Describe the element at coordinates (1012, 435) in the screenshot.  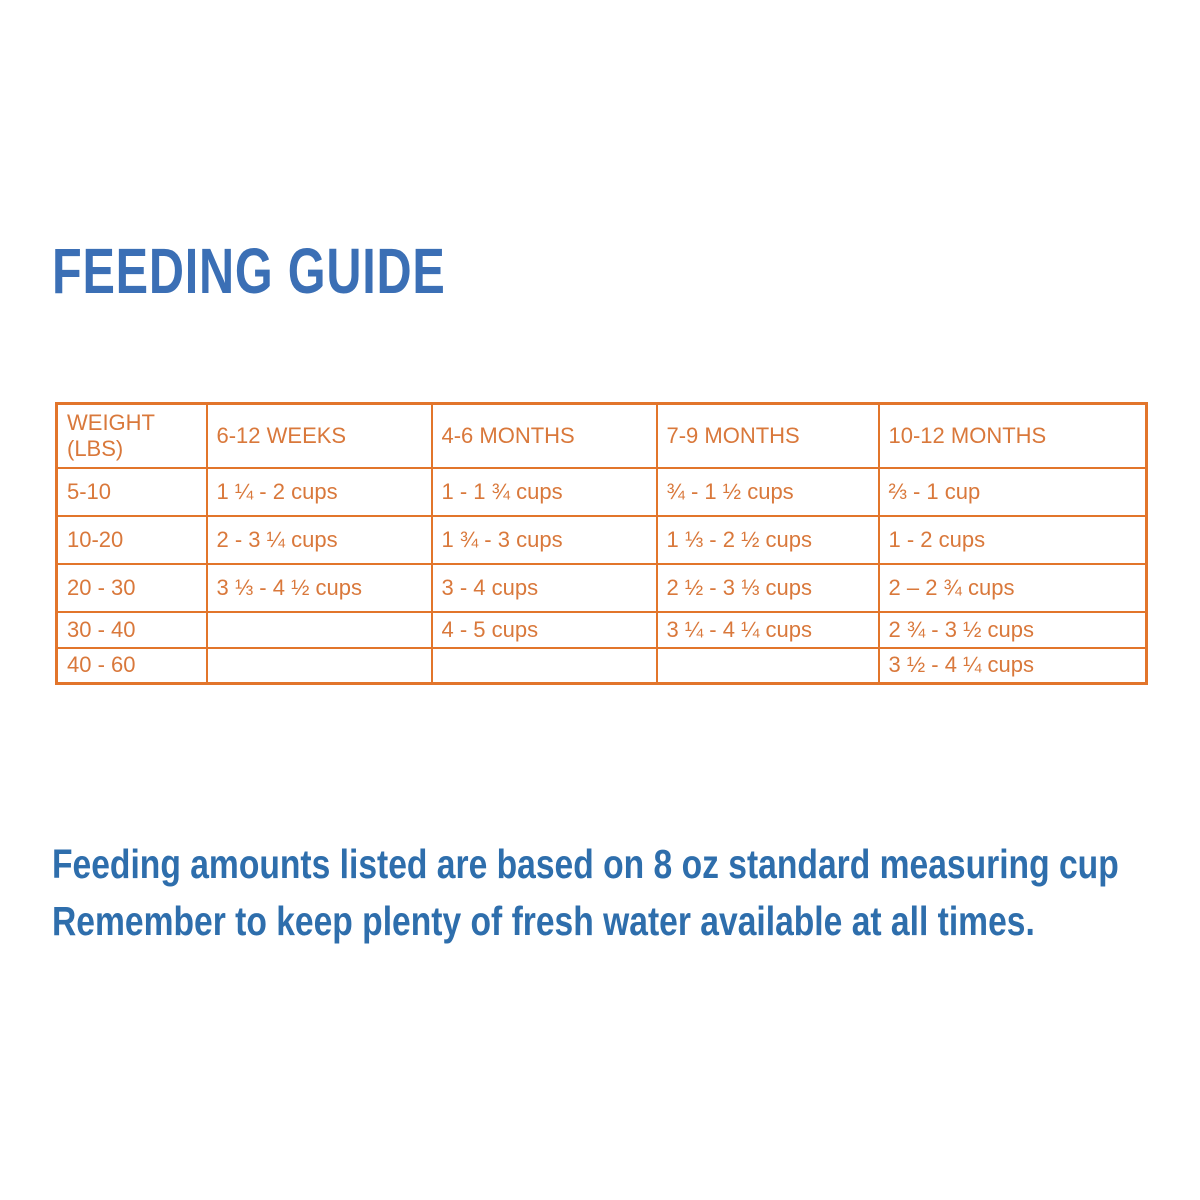
I see `header-cell-10-12-months: 10-12 MONTHS` at that location.